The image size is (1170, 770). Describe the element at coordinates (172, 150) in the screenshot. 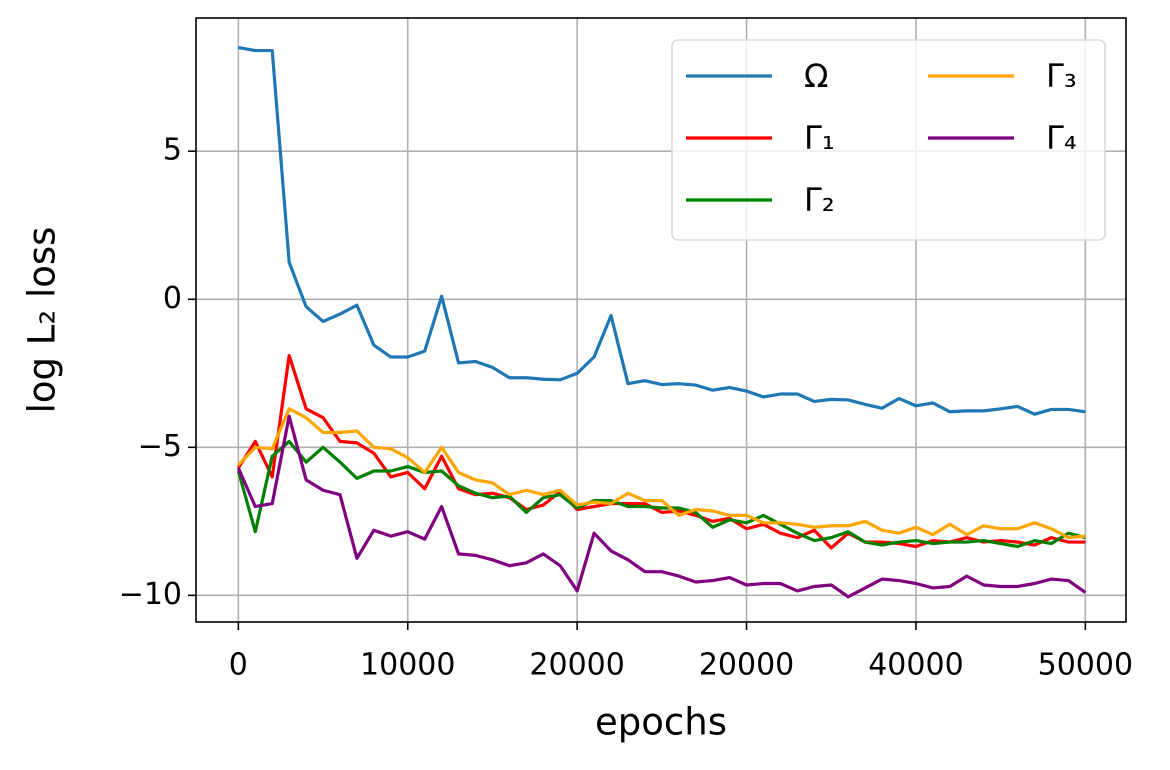

I see `y-tick-label: 5` at that location.